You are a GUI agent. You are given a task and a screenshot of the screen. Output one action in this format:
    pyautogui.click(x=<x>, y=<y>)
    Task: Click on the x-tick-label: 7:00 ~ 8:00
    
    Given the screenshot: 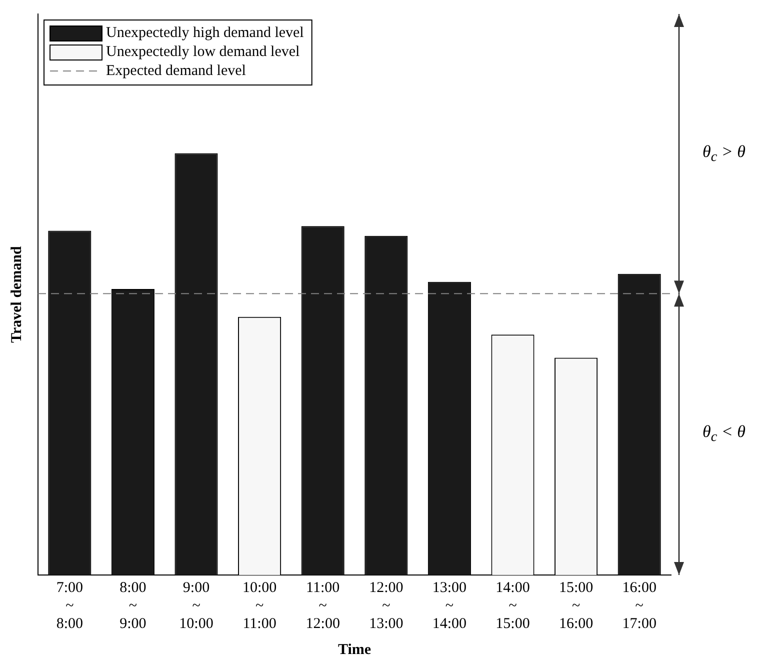 What is the action you would take?
    pyautogui.click(x=69, y=606)
    